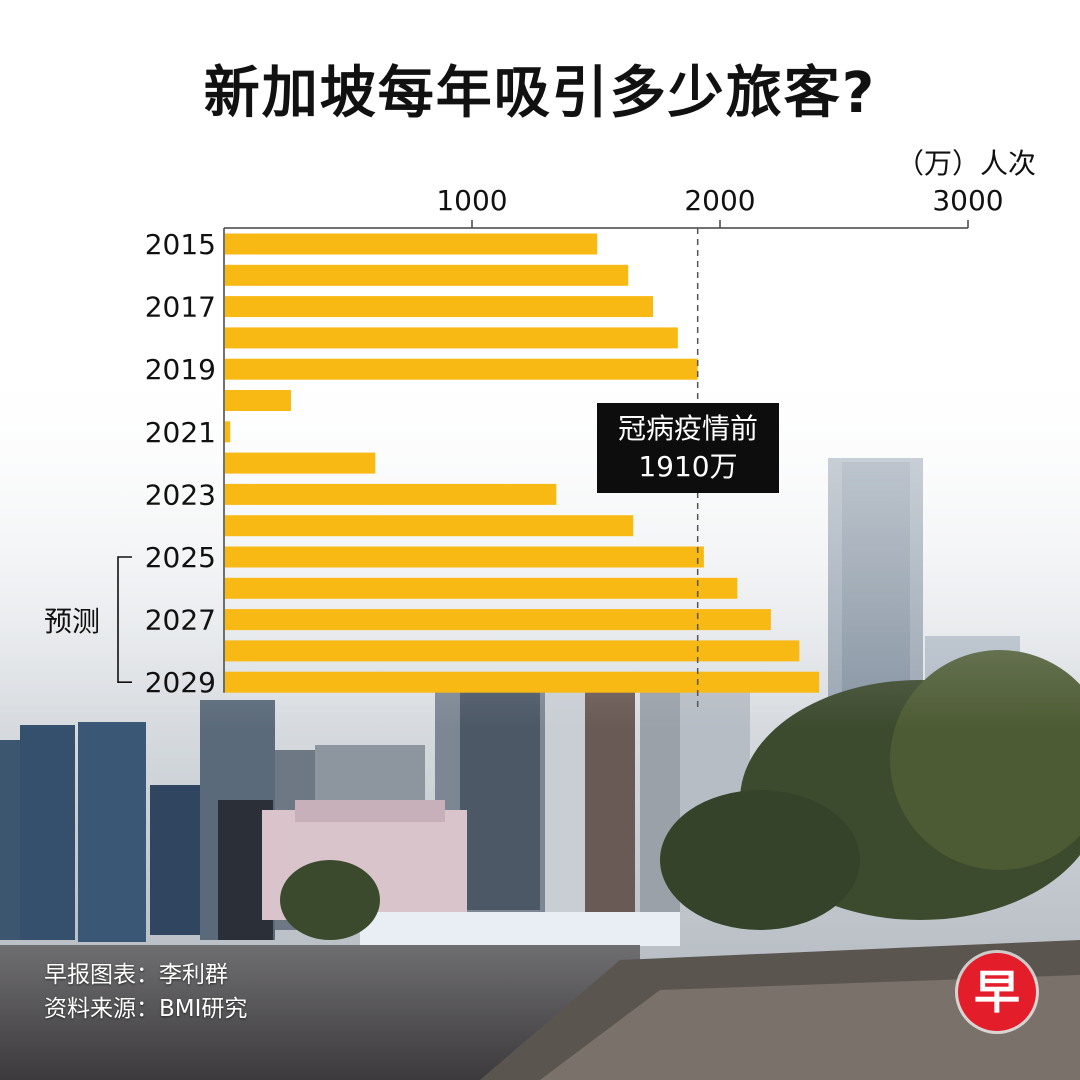 This screenshot has height=1080, width=1080. Describe the element at coordinates (136, 975) in the screenshot. I see `credit-author: 早报图表：李利群` at that location.